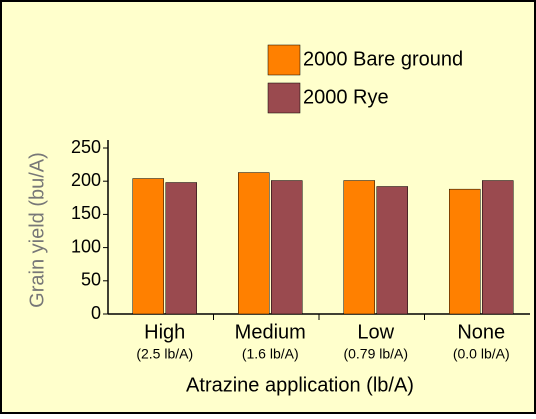 This screenshot has width=536, height=419. What do you see at coordinates (86, 180) in the screenshot?
I see `y-tick-label: 200` at bounding box center [86, 180].